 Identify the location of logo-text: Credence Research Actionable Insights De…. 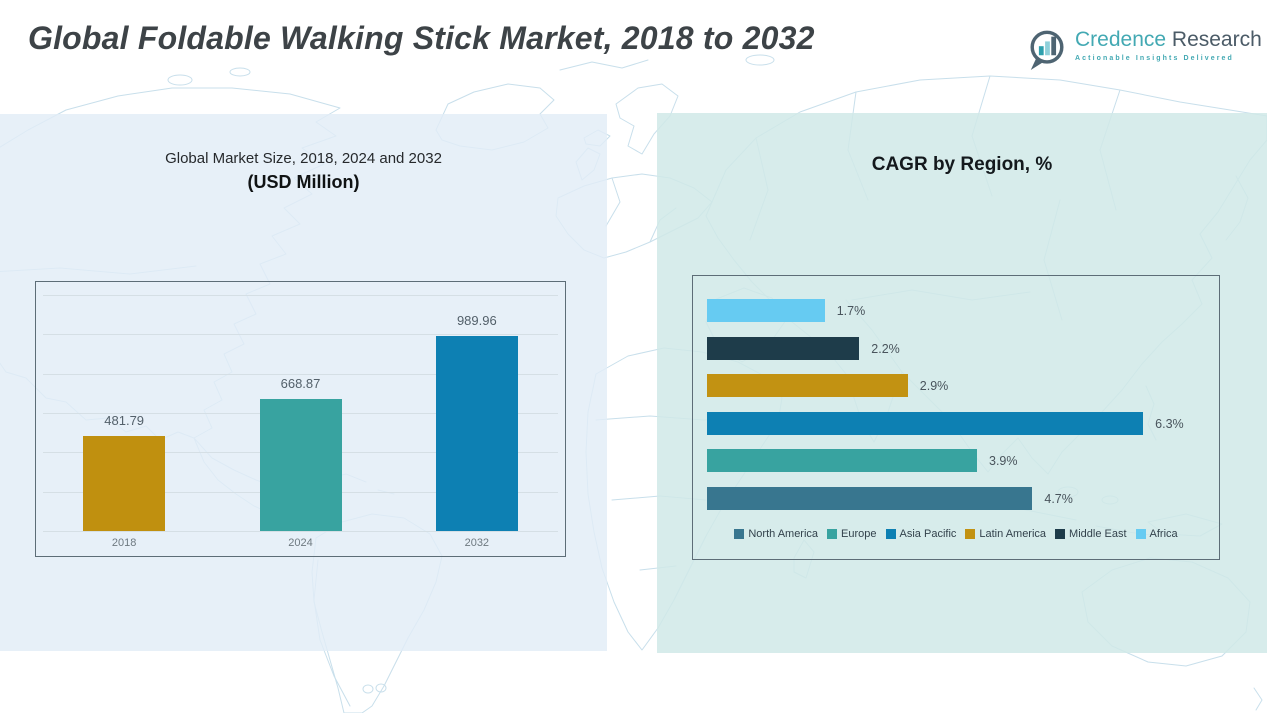
(1168, 45).